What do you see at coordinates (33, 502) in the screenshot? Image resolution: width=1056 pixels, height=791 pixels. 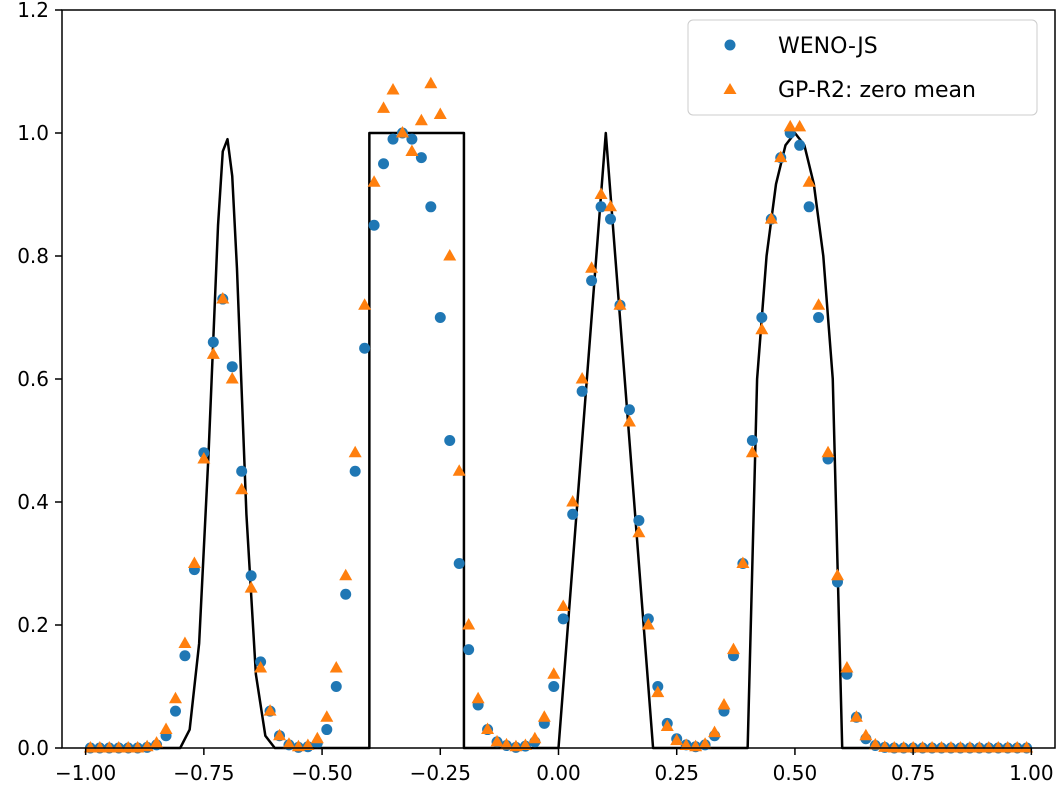 I see `y-tick-label: 0.4` at bounding box center [33, 502].